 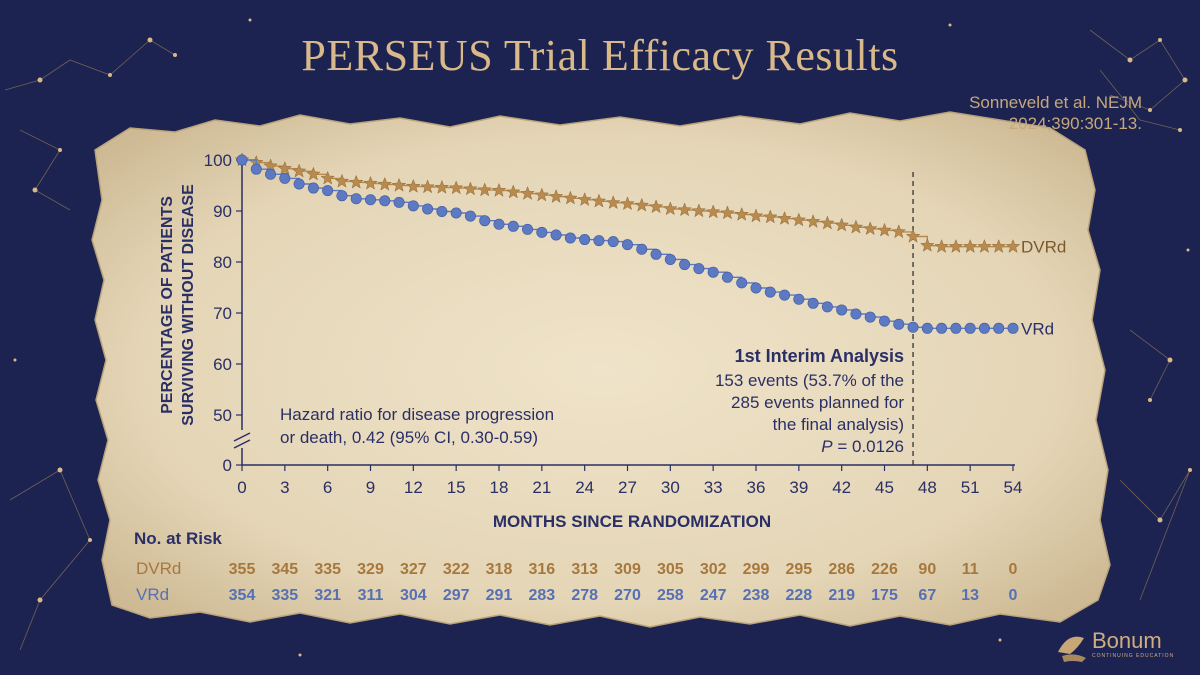 What do you see at coordinates (242, 569) in the screenshot?
I see `at-risk-value-dvrd: 355` at bounding box center [242, 569].